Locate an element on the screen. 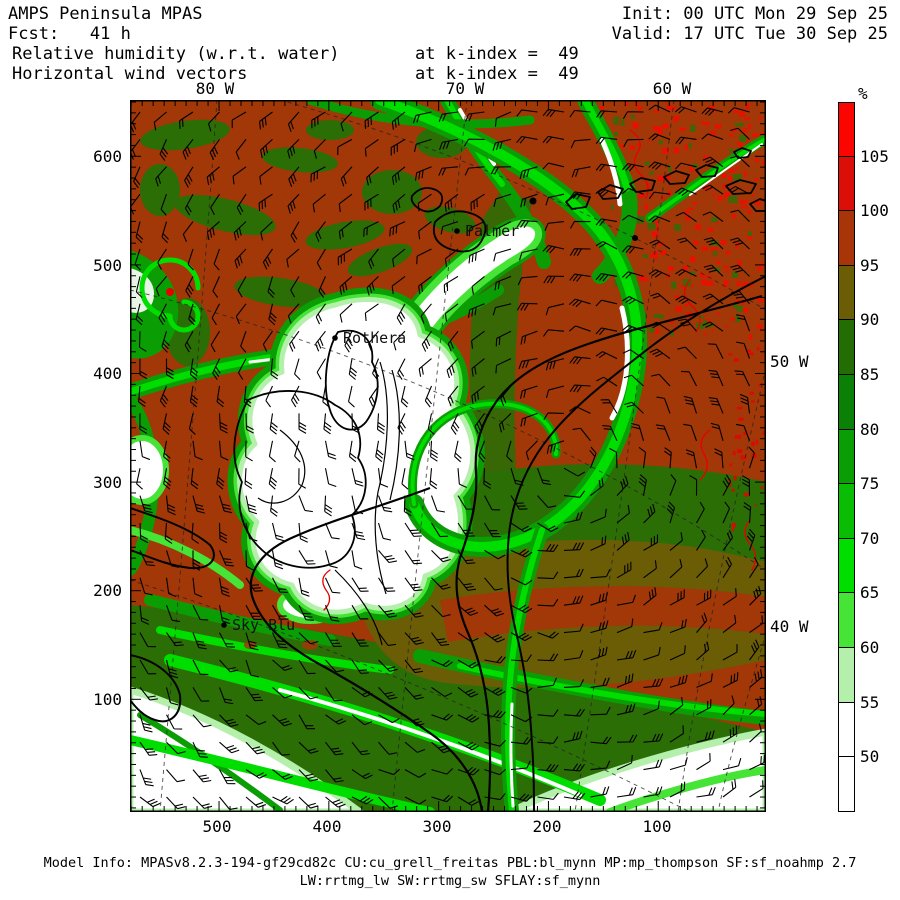 Image resolution: width=900 pixels, height=900 pixels. colorbar-tick-label: 105 is located at coordinates (874, 156).